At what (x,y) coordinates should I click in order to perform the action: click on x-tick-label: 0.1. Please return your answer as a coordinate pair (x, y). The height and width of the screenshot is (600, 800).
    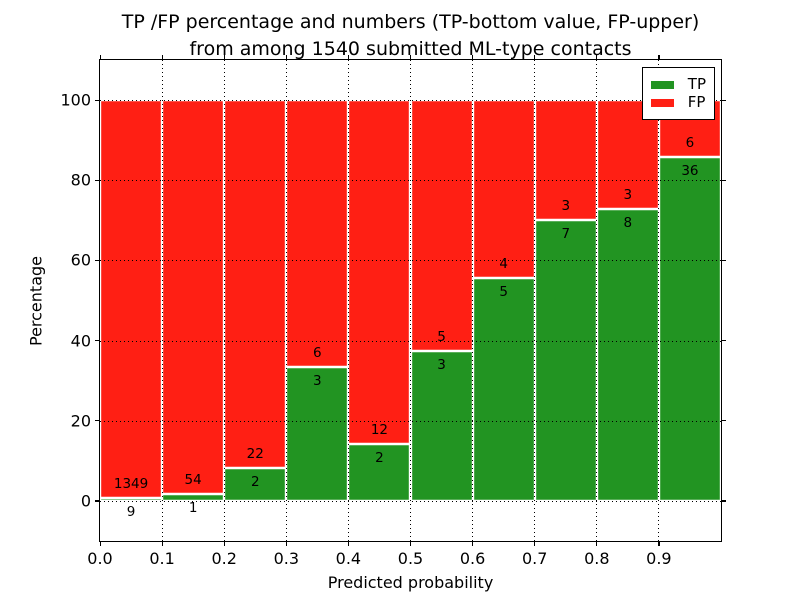
    Looking at the image, I should click on (162, 558).